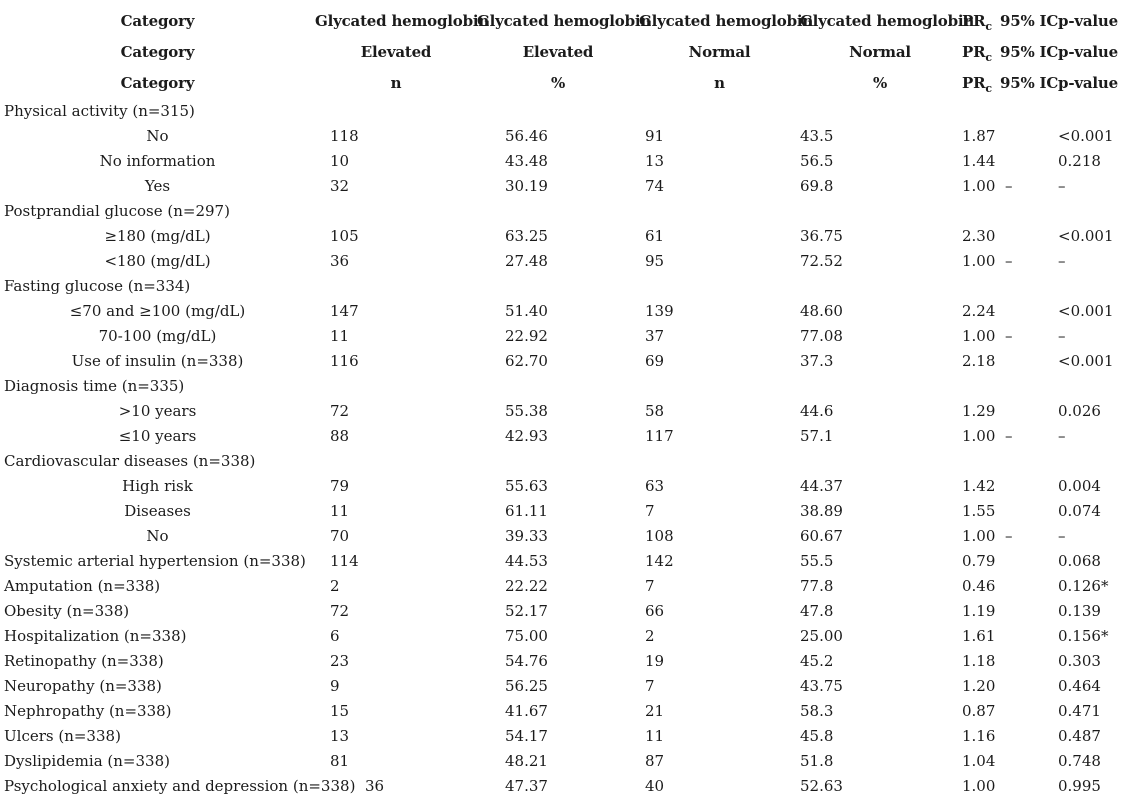 The height and width of the screenshot is (806, 1124). Describe the element at coordinates (655, 410) in the screenshot. I see `cell-n-normal: 58` at that location.